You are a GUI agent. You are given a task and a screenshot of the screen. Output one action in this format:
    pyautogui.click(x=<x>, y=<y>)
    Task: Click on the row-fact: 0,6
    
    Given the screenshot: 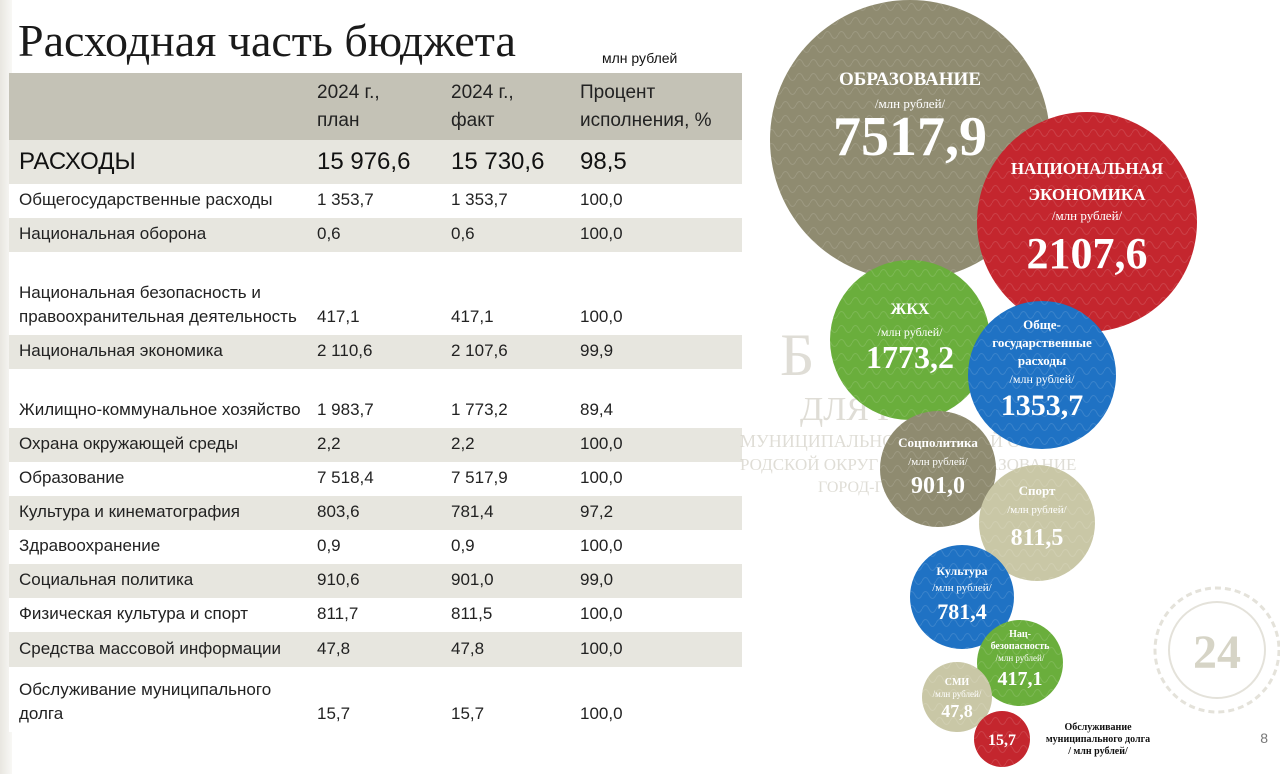 What is the action you would take?
    pyautogui.click(x=505, y=235)
    